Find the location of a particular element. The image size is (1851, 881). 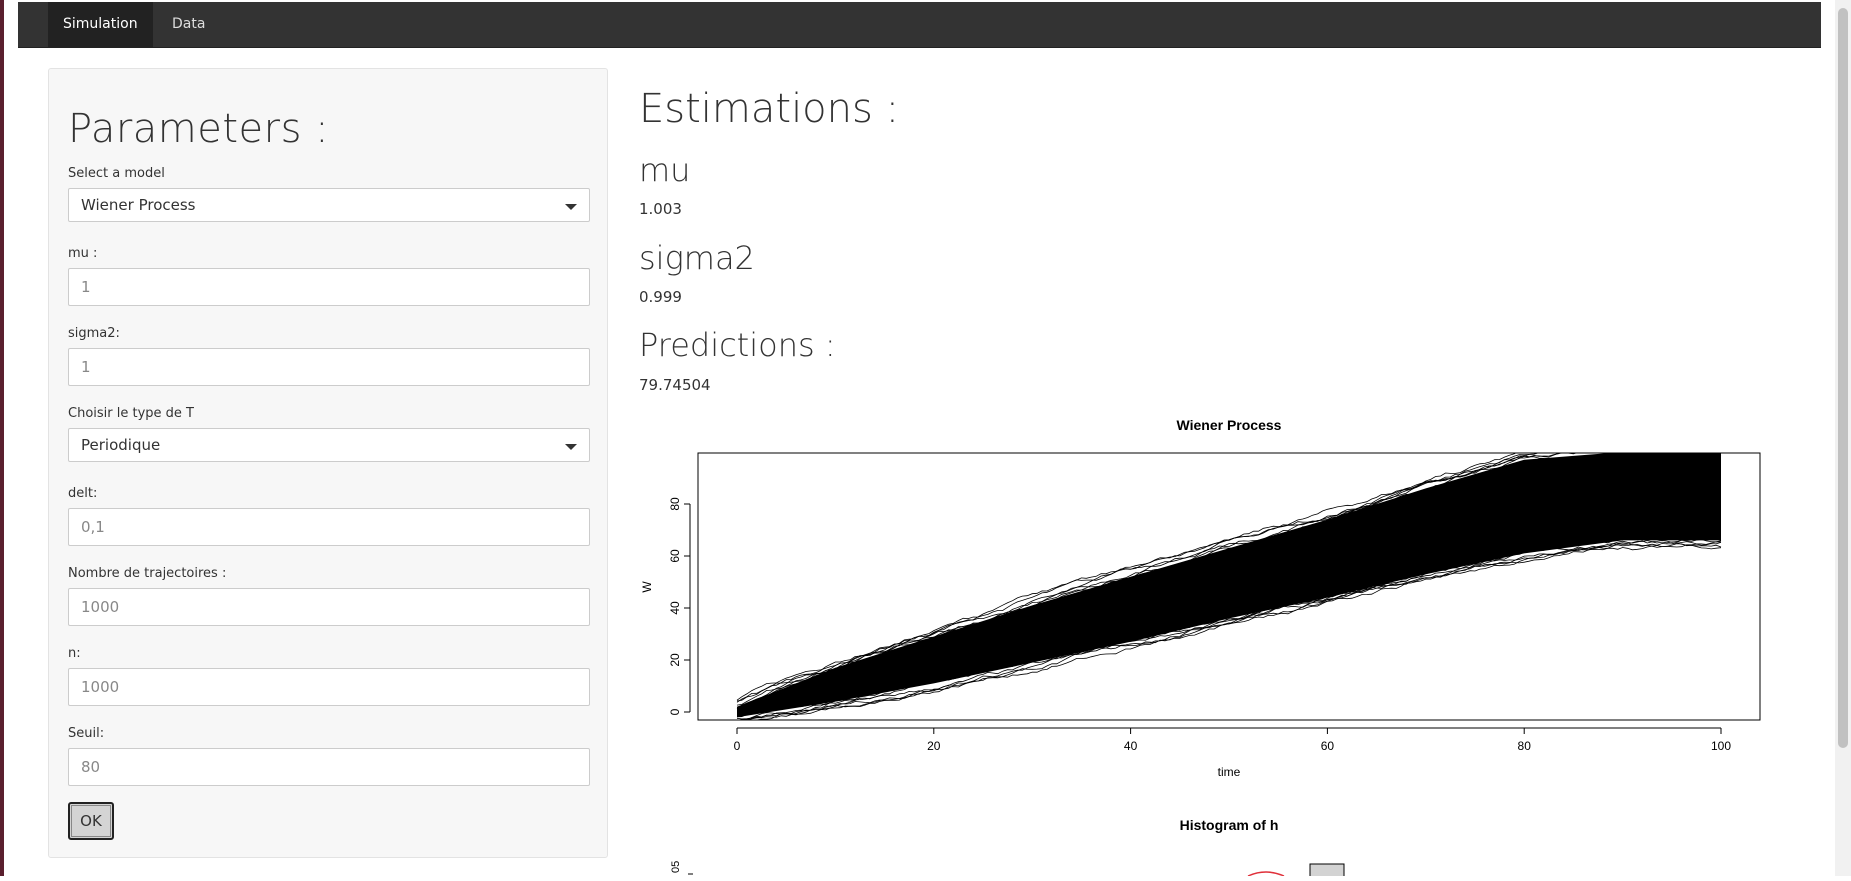

n-label: n: is located at coordinates (74, 653).